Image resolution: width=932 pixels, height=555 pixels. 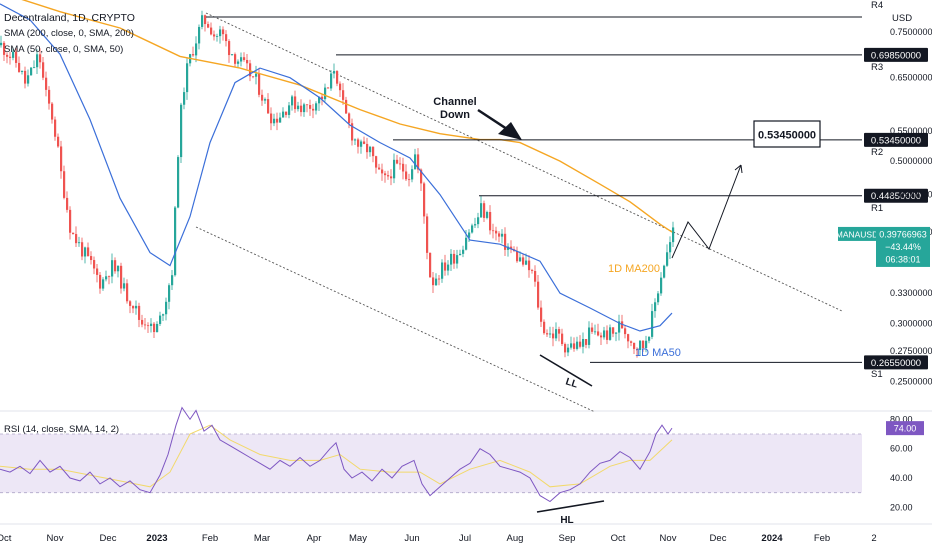 I want to click on time-tick-label: Jul, so click(x=465, y=538).